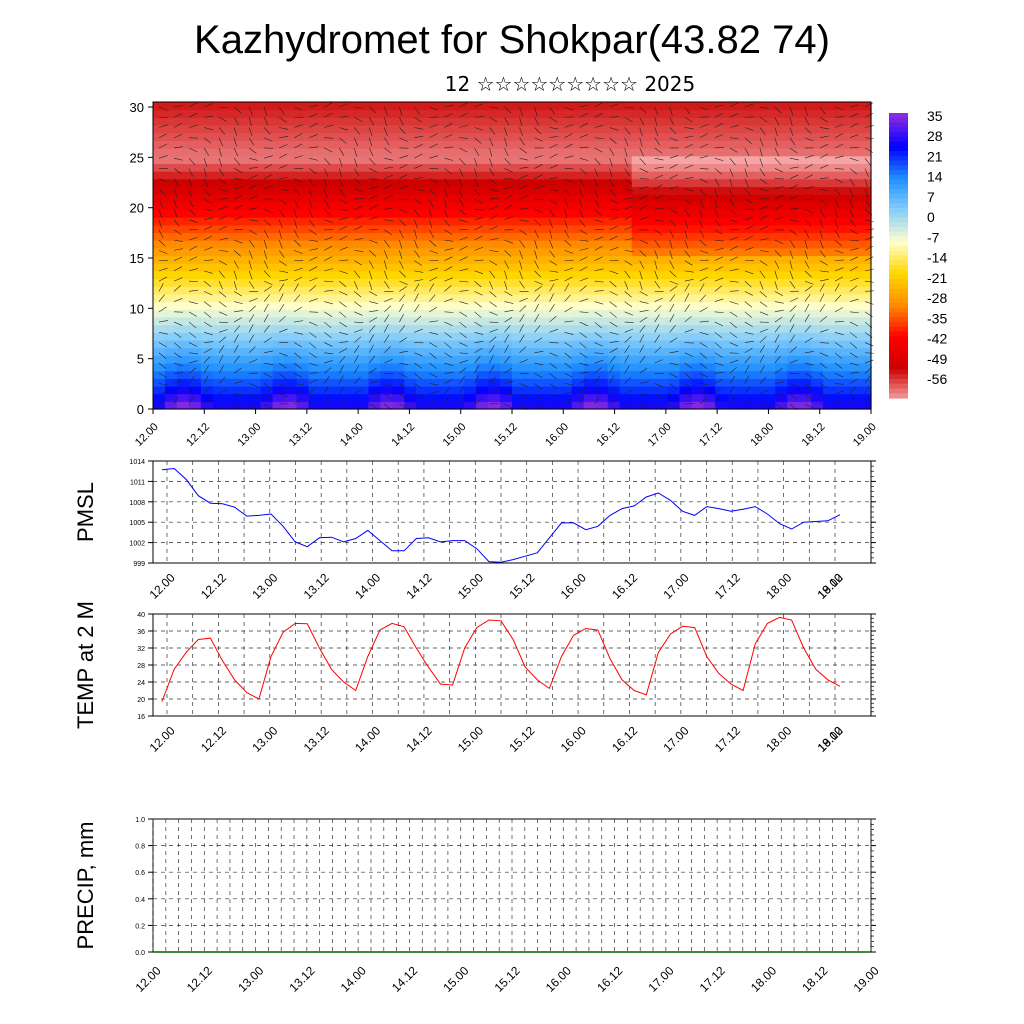 This screenshot has width=1024, height=1024. I want to click on x-tick-label: 12.00, so click(147, 435).